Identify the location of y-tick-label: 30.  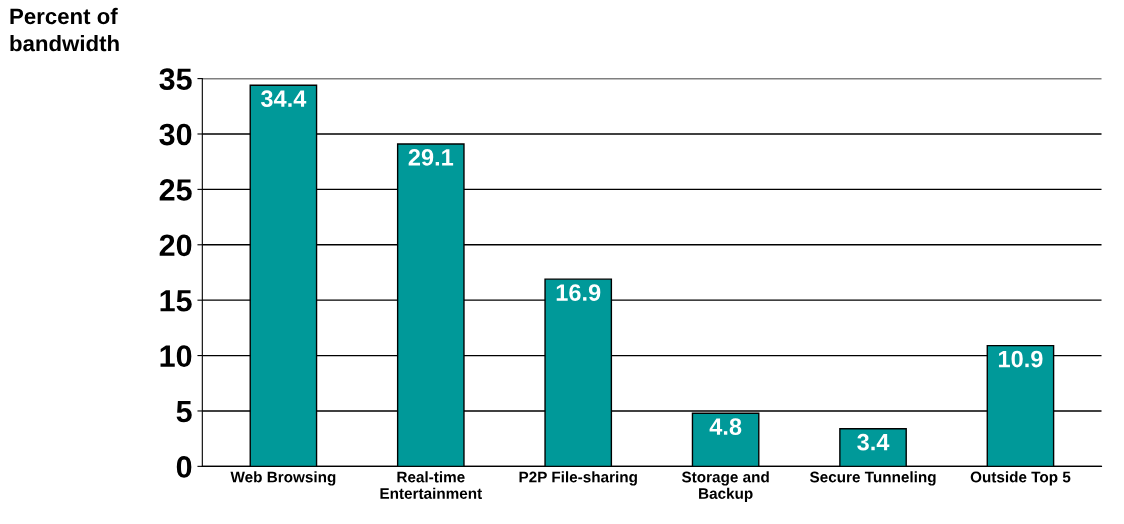
(175, 134).